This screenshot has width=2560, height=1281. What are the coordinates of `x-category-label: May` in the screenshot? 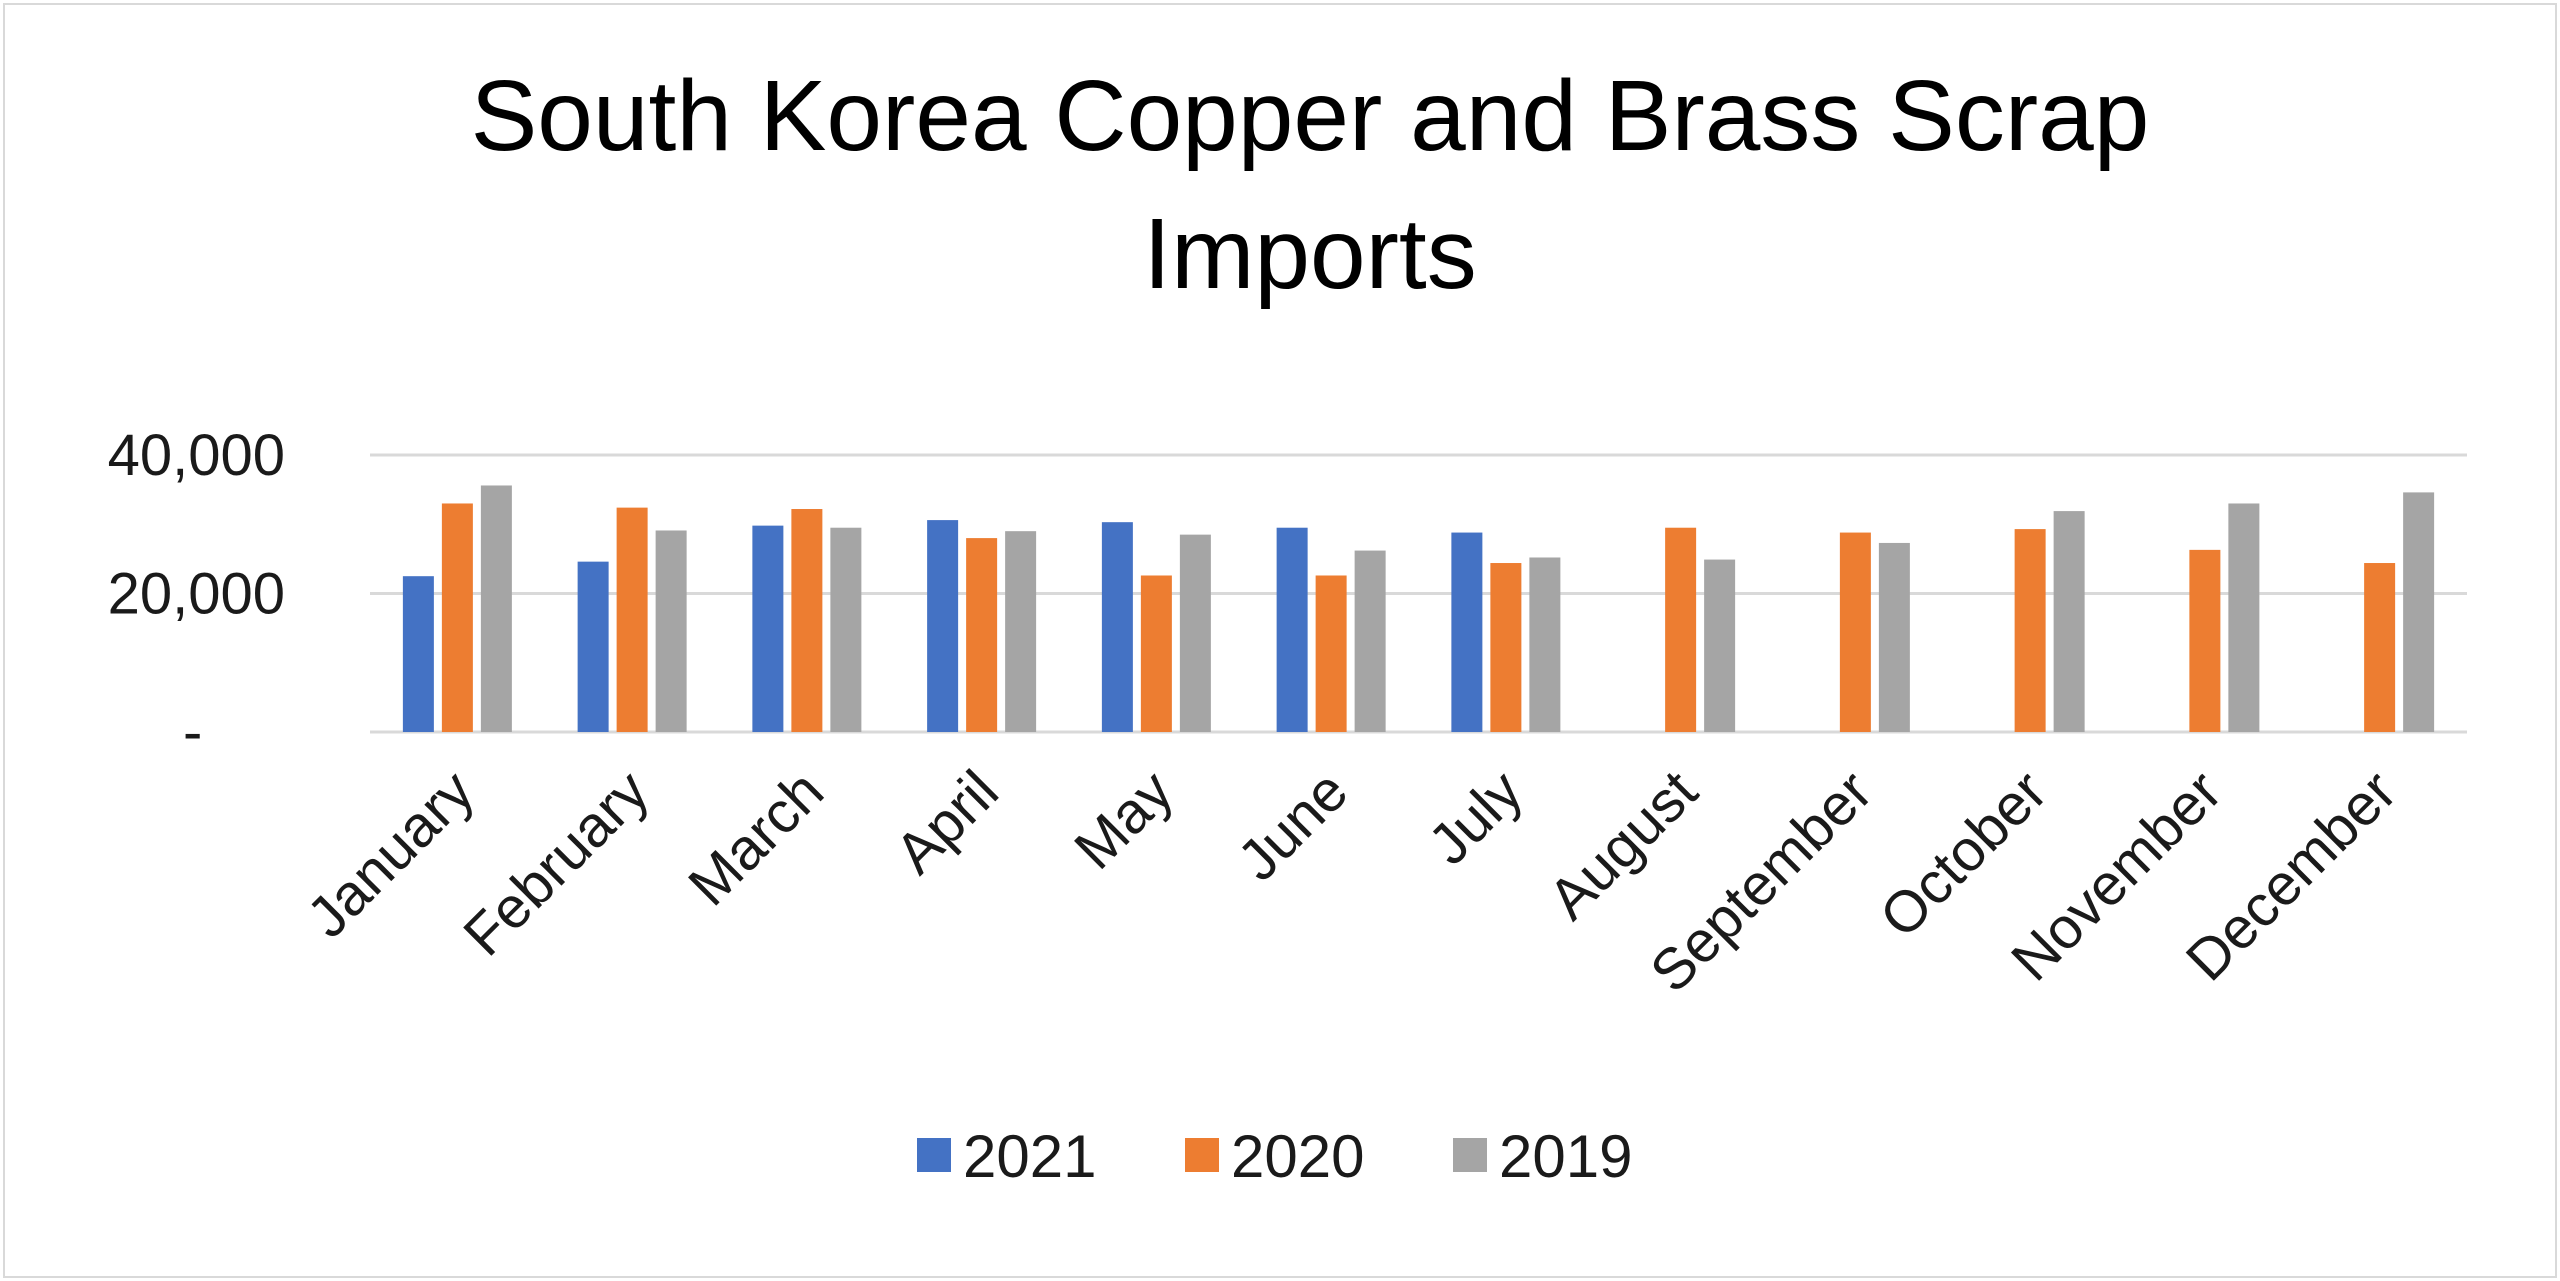 It's located at (1123, 819).